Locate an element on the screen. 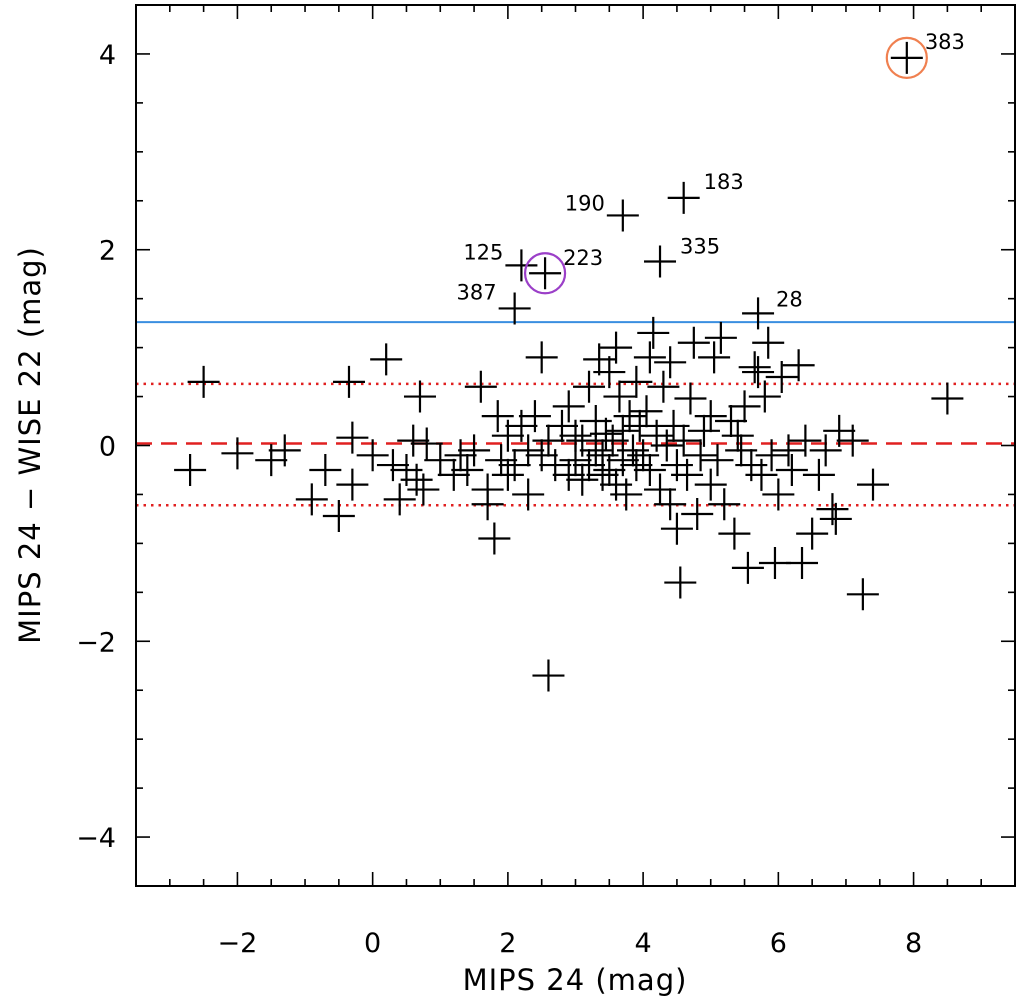  point-labels: 383 183 190 125 223 335 387 28 is located at coordinates (711, 170).